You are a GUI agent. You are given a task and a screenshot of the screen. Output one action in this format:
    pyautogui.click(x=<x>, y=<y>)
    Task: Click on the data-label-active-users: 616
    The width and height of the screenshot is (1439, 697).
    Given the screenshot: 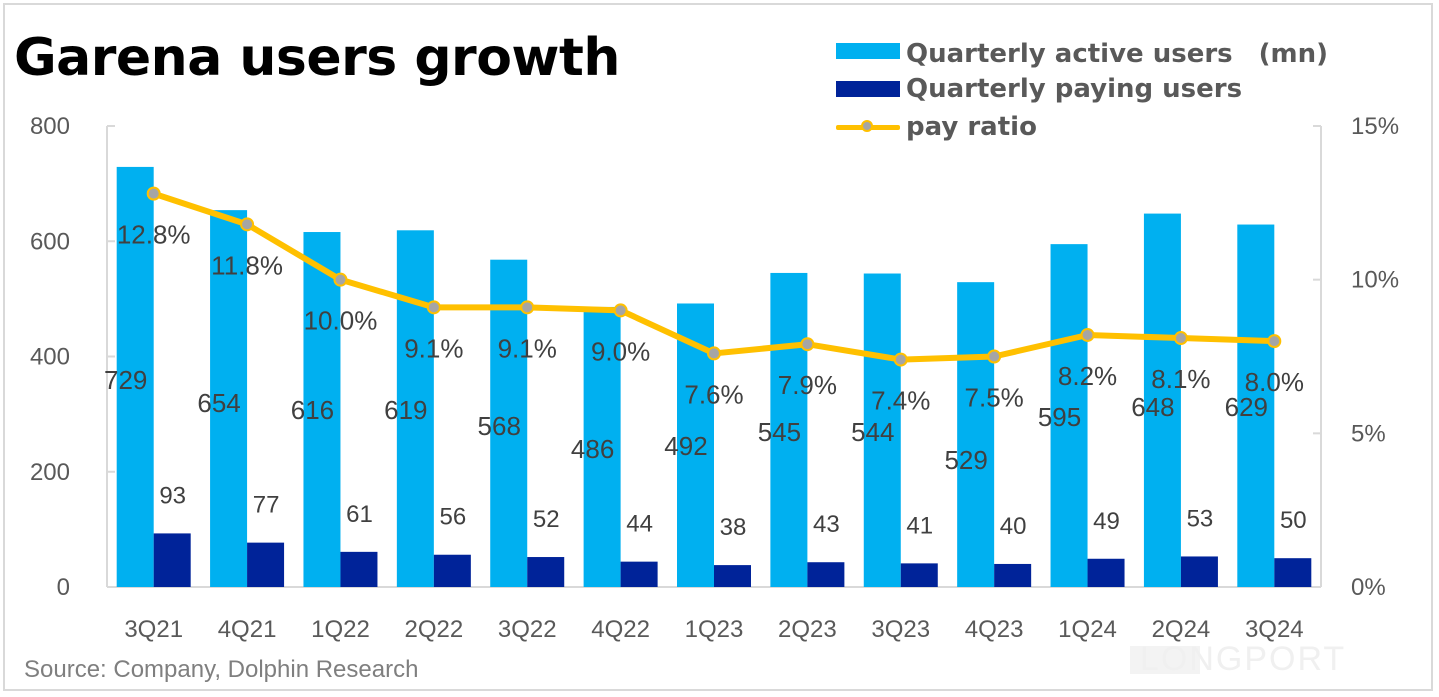 What is the action you would take?
    pyautogui.click(x=312, y=410)
    